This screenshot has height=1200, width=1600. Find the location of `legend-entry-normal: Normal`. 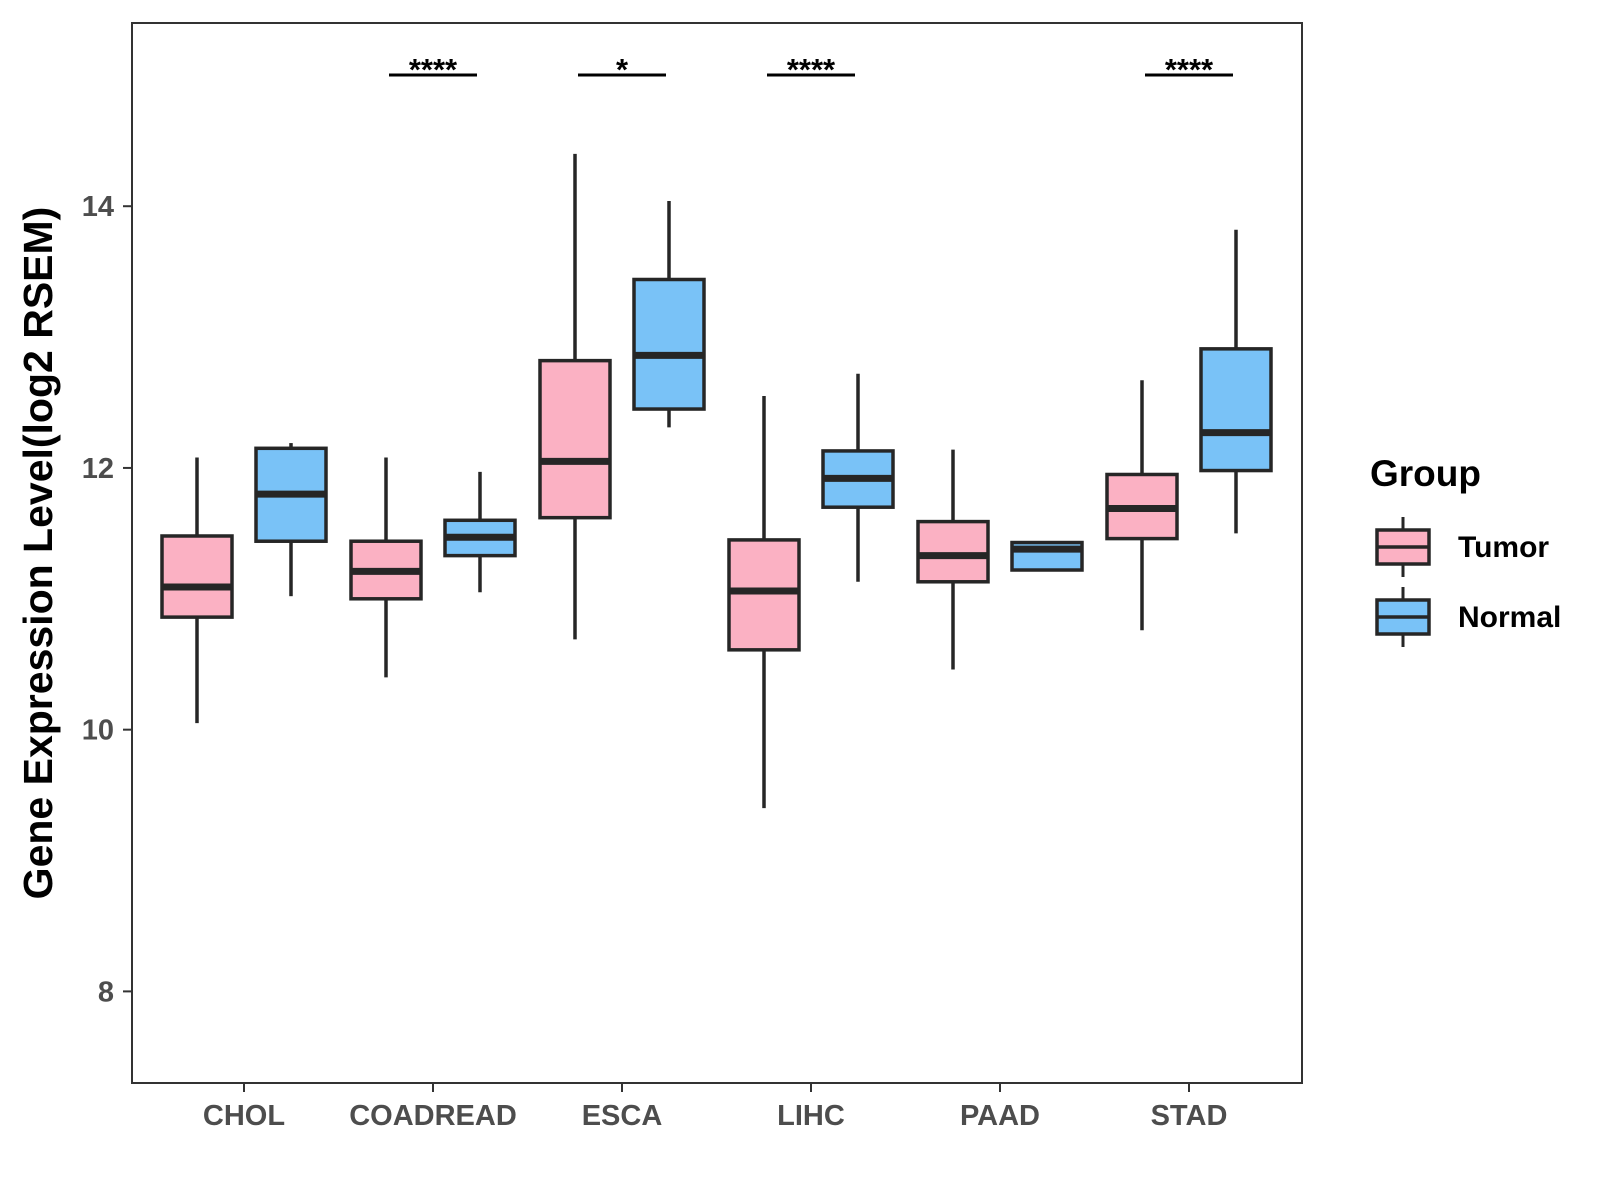

legend-entry-normal: Normal is located at coordinates (1468, 617).